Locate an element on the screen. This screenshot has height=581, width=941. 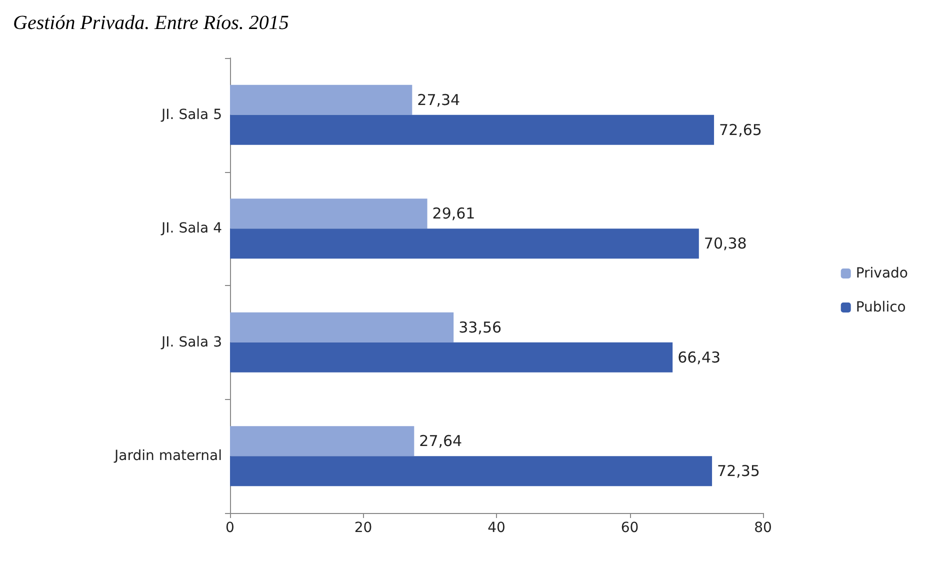
data-label: 27,64 is located at coordinates (440, 441).